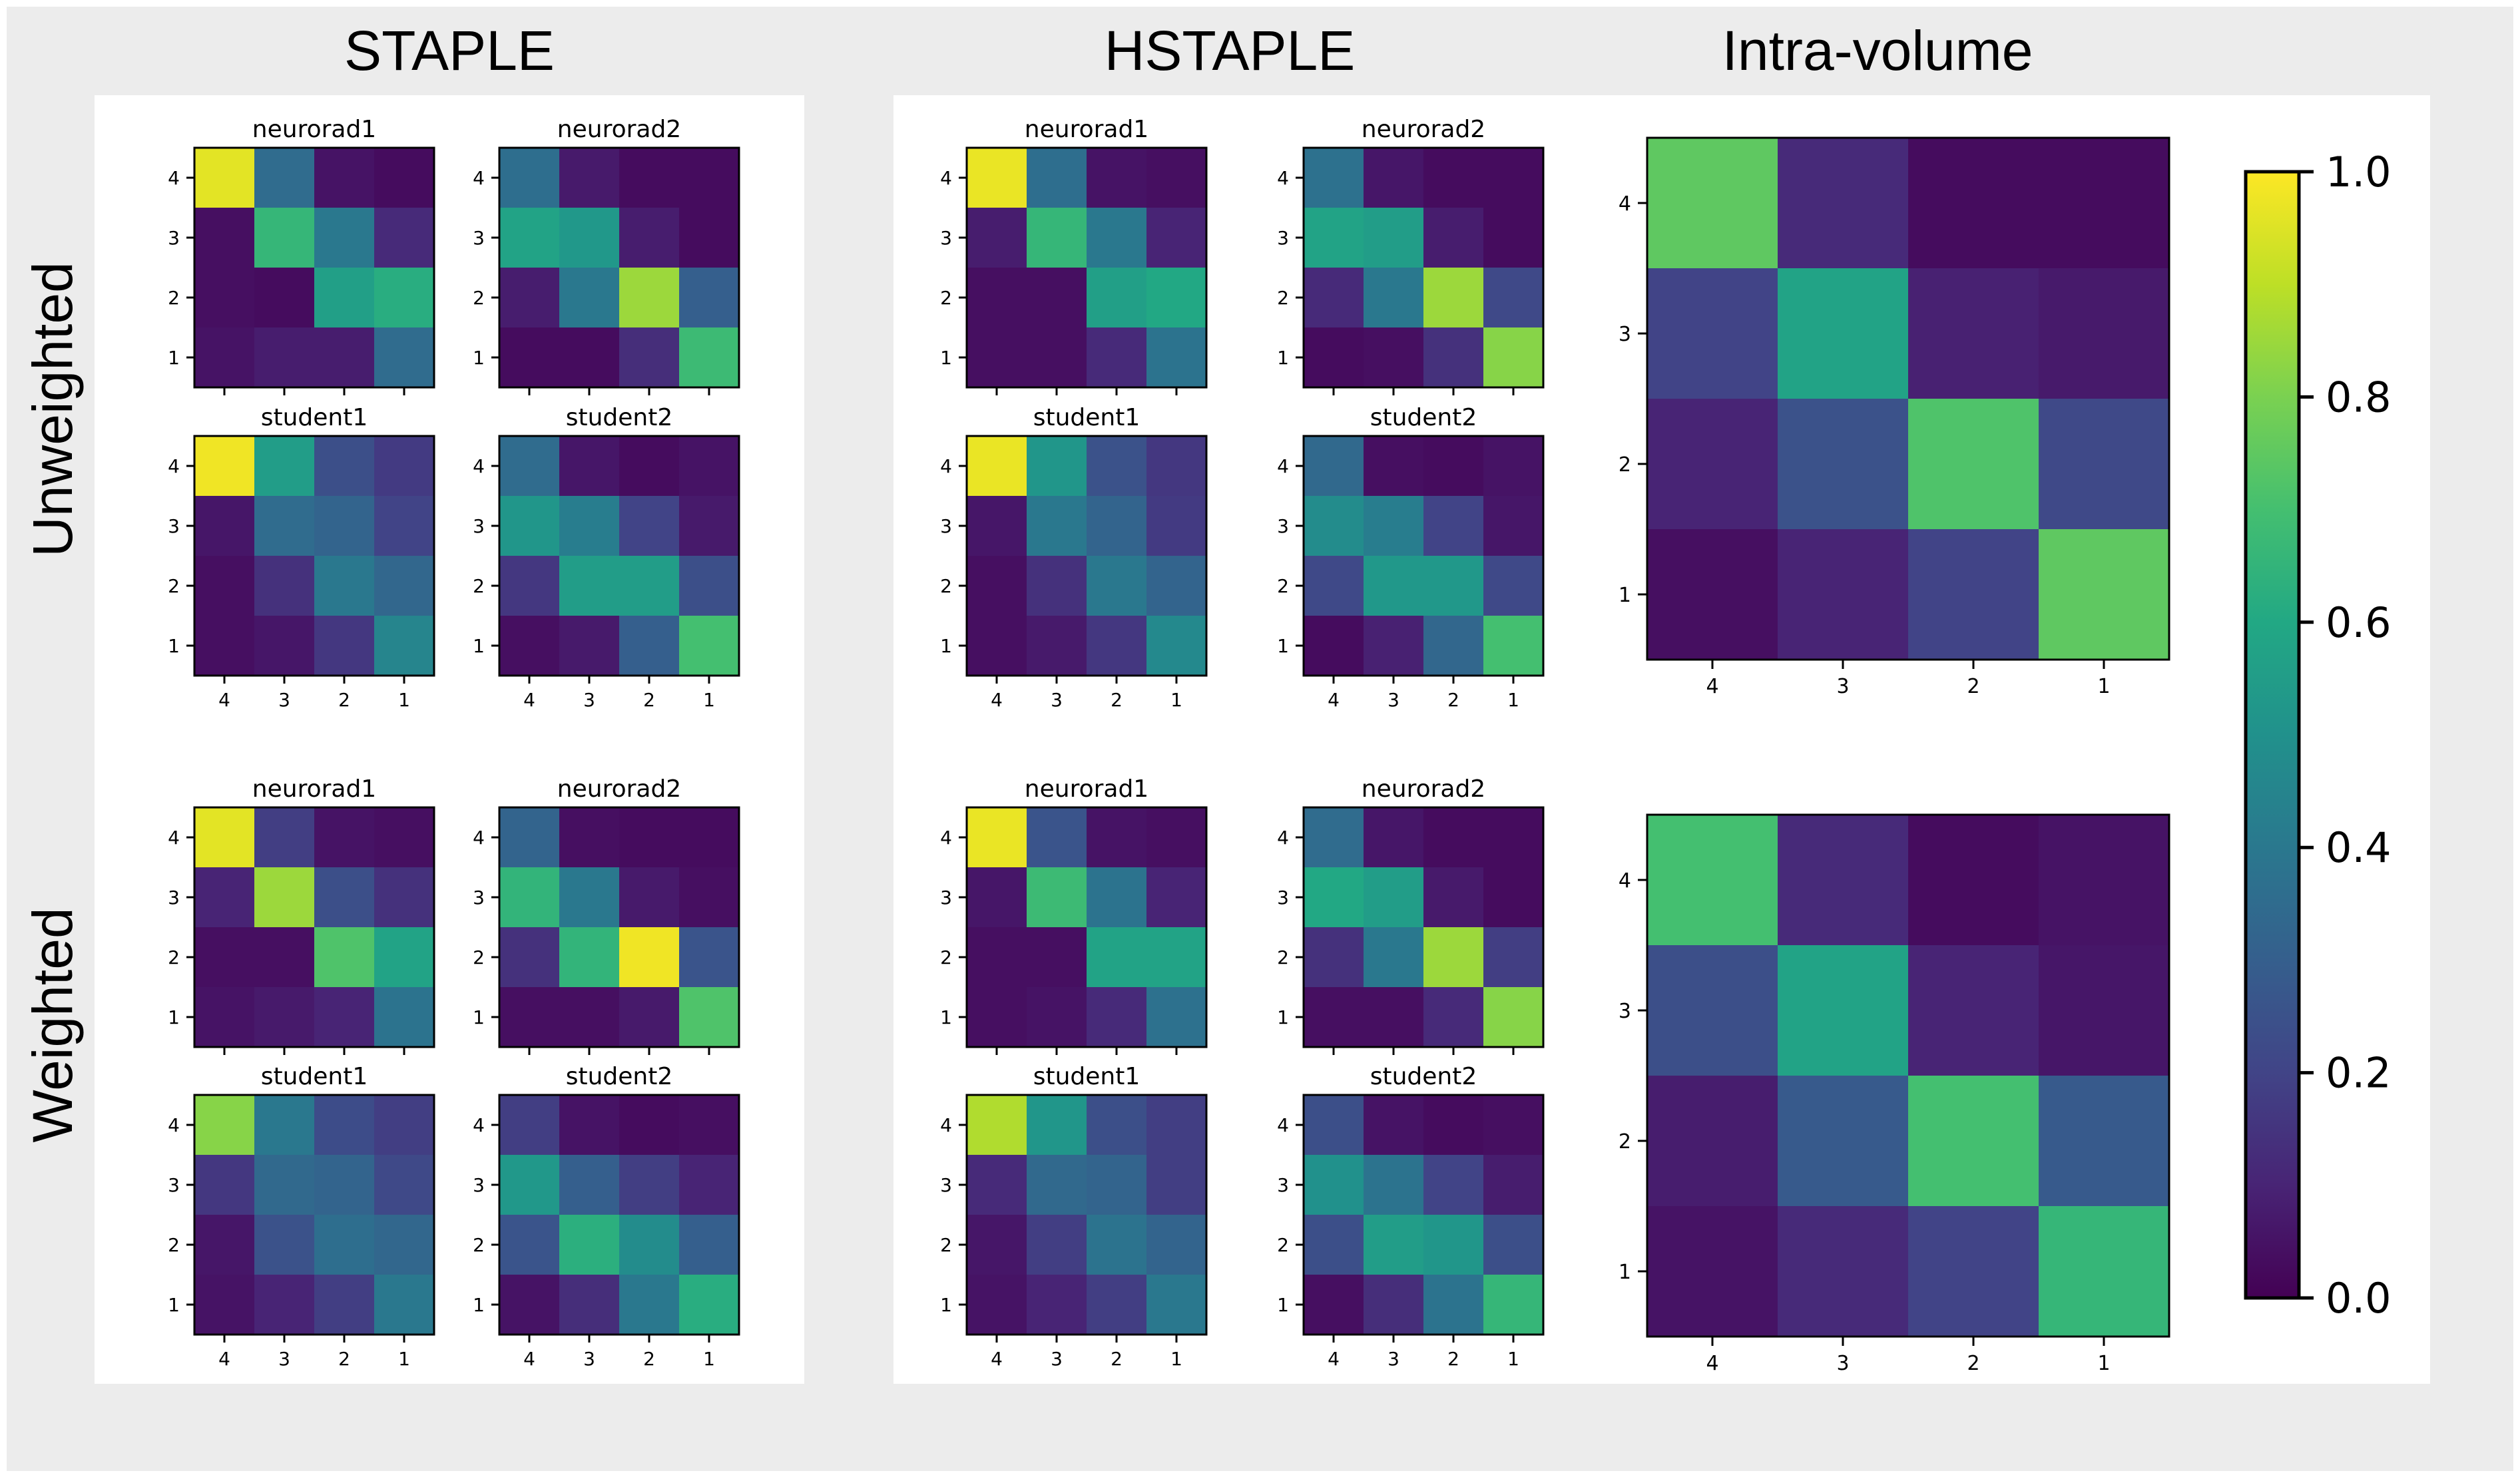  What do you see at coordinates (606, 915) in the screenshot?
I see `heatmap-staple-weighted-neurorad2: neurorad2 4 3 2 1` at bounding box center [606, 915].